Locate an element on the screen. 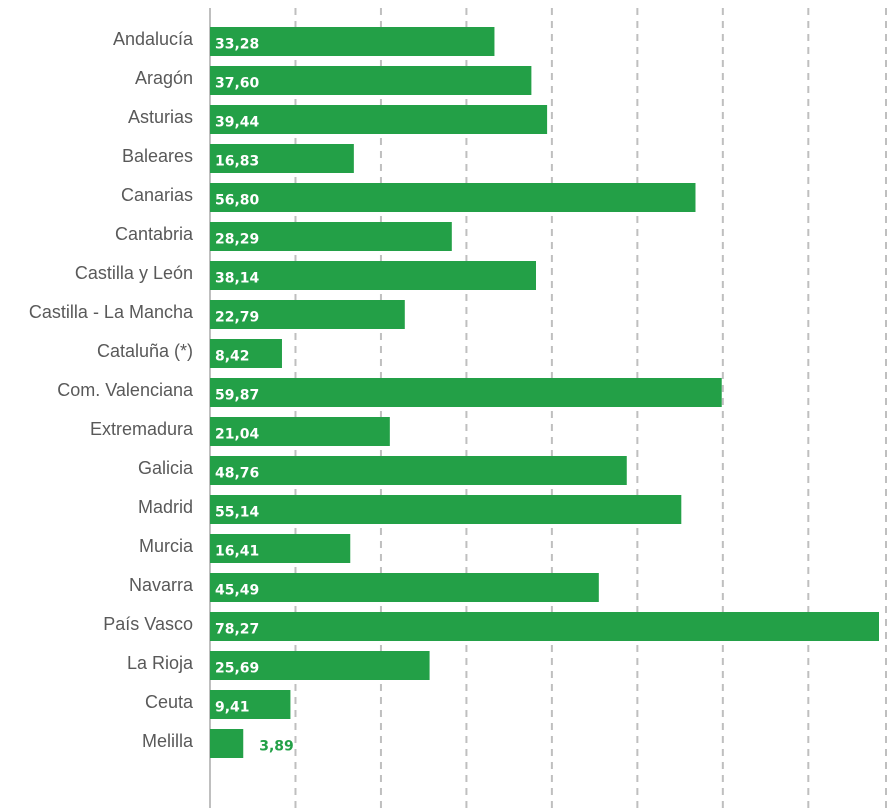 The height and width of the screenshot is (812, 888). category-label-9: Com. Valenciana is located at coordinates (125, 390).